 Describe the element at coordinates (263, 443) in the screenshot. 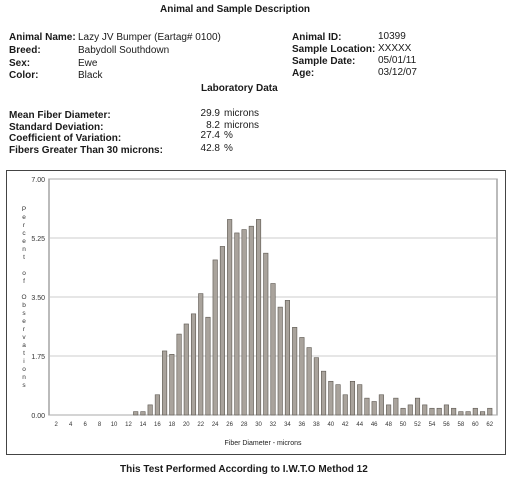

I see `x-axis-label: Fiber Diameter - microns` at that location.